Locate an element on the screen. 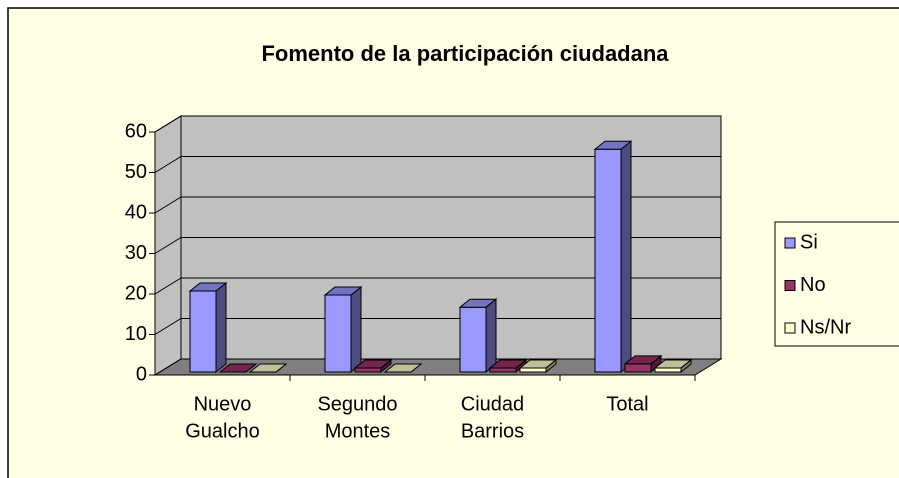  x-tick-label: Barrios is located at coordinates (492, 431).